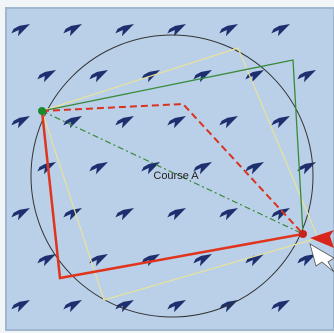 Image resolution: width=334 pixels, height=333 pixels. What do you see at coordinates (176, 176) in the screenshot?
I see `course-label: Course A` at bounding box center [176, 176].